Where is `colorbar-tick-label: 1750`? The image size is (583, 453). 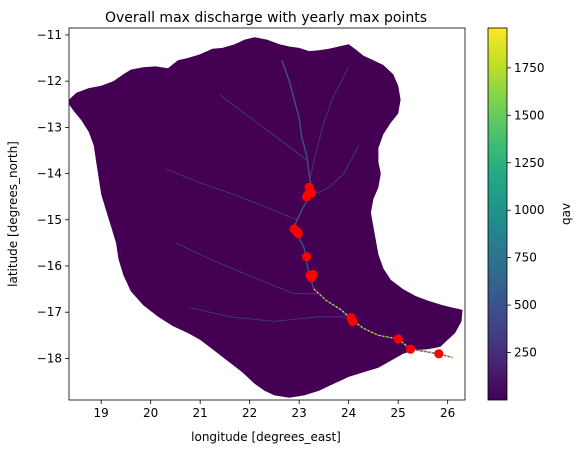 colorbar-tick-label: 1750 is located at coordinates (529, 68).